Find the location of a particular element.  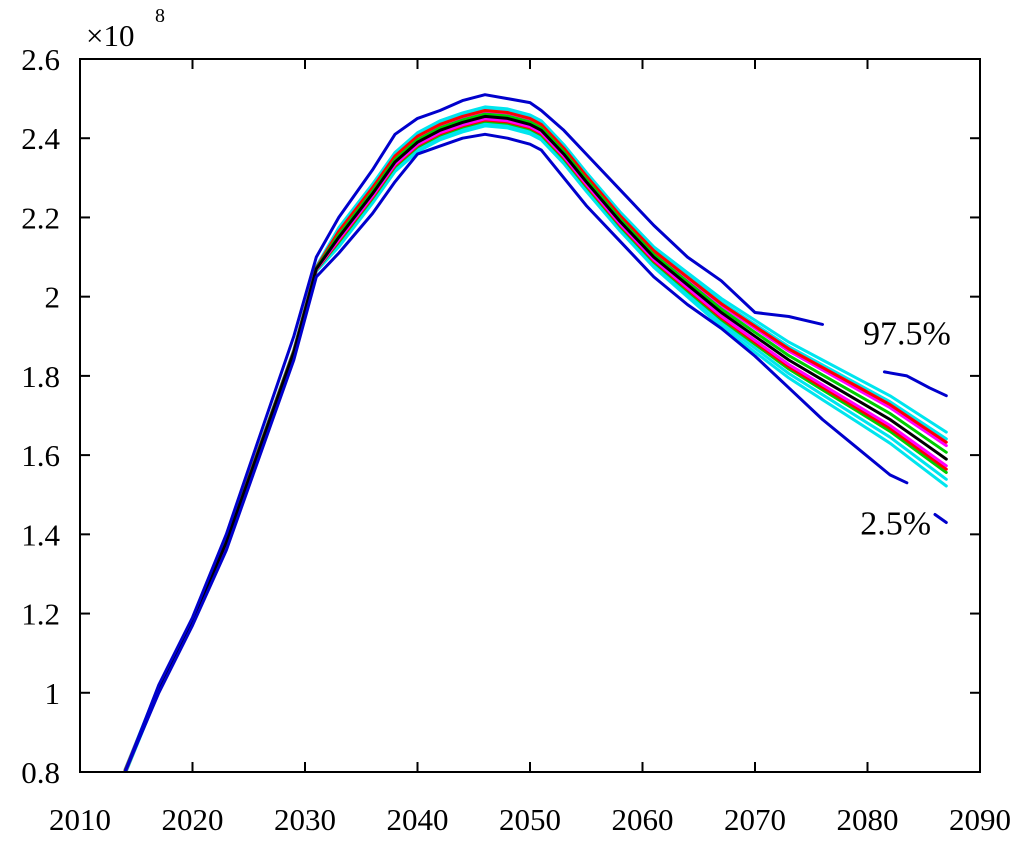

series-line-97-5-tail is located at coordinates (915, 384).